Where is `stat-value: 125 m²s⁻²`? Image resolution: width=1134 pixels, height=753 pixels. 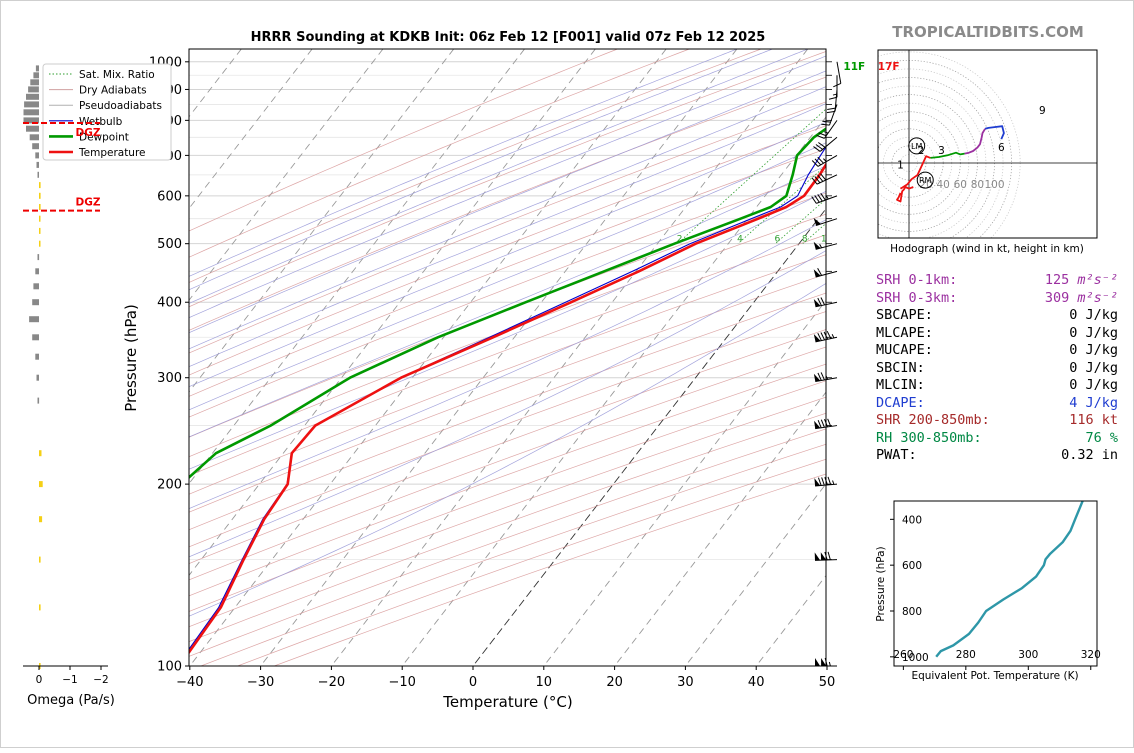 stat-value: 125 m²s⁻² is located at coordinates (1081, 280).